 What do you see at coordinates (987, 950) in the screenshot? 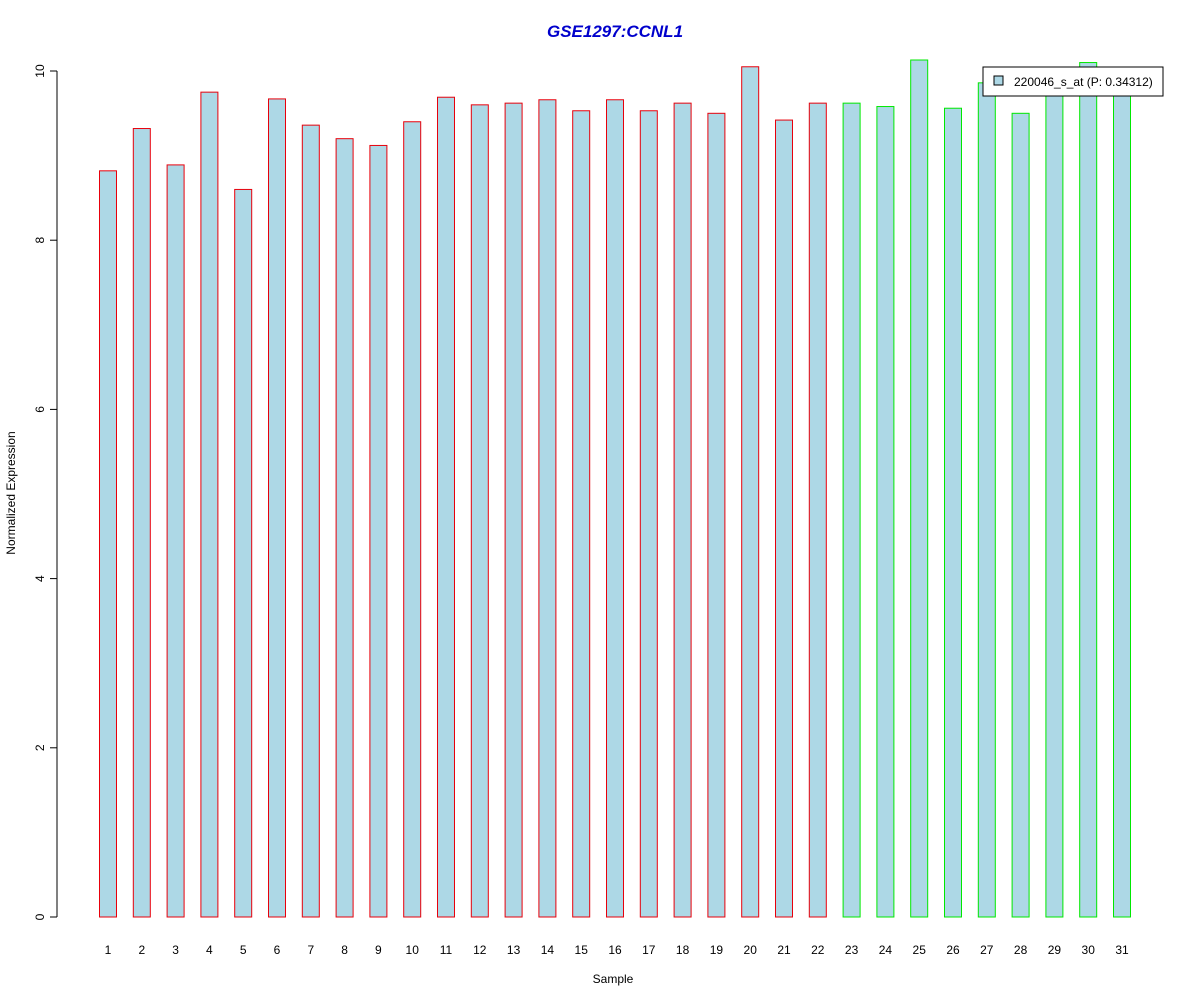
I see `x-tick-label: 27` at bounding box center [987, 950].